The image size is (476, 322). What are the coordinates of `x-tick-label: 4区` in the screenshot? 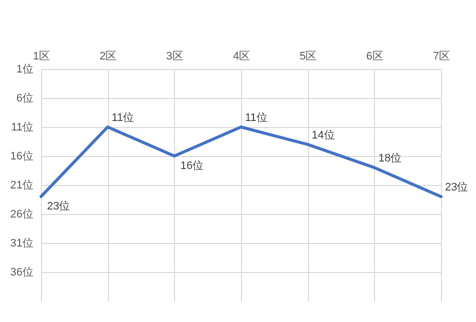 It's located at (241, 56).